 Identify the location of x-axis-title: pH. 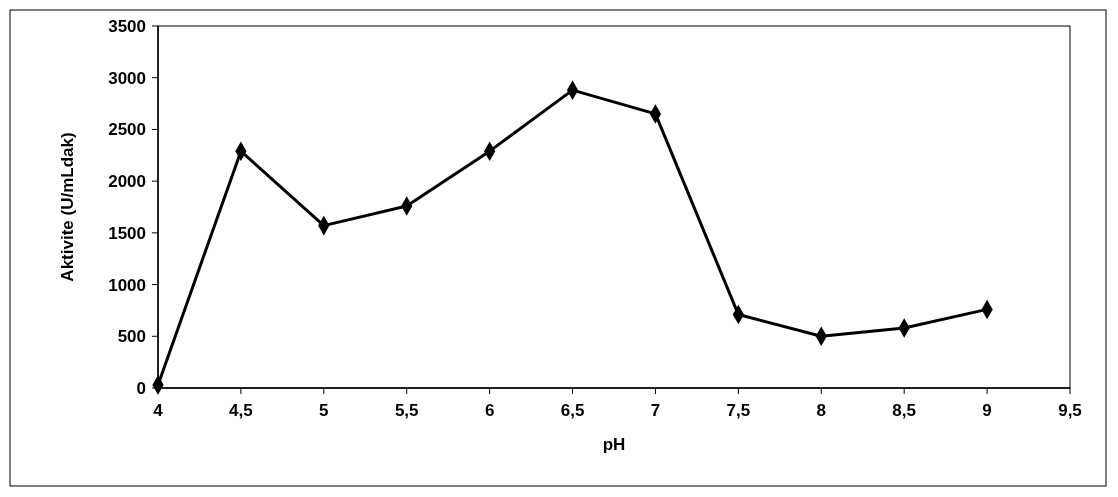
(614, 444).